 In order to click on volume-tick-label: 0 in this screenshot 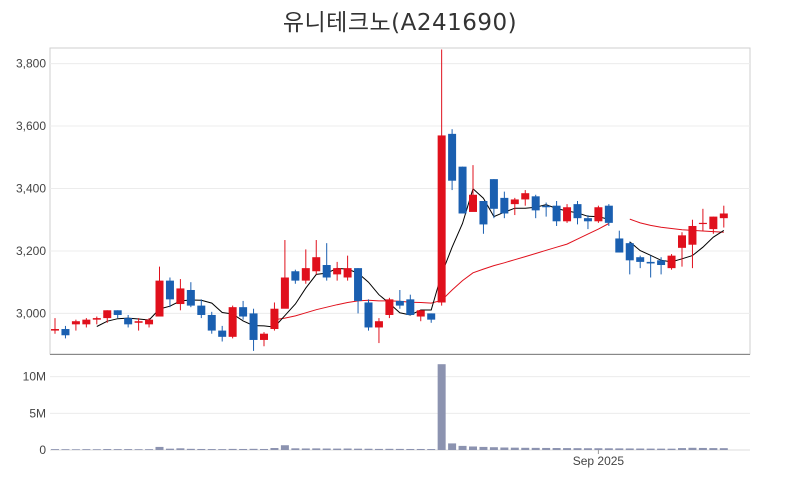, I will do `click(42, 450)`.